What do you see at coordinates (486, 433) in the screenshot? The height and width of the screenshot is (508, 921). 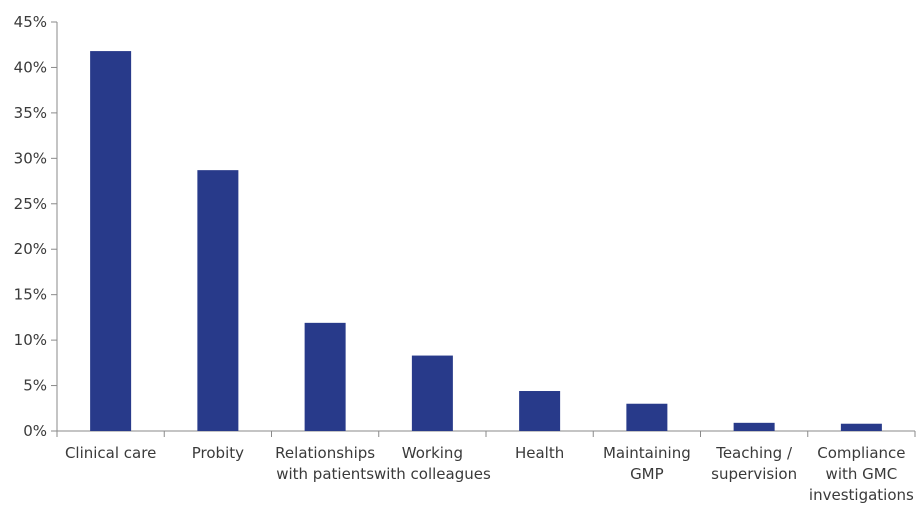 I see `x-axis` at bounding box center [486, 433].